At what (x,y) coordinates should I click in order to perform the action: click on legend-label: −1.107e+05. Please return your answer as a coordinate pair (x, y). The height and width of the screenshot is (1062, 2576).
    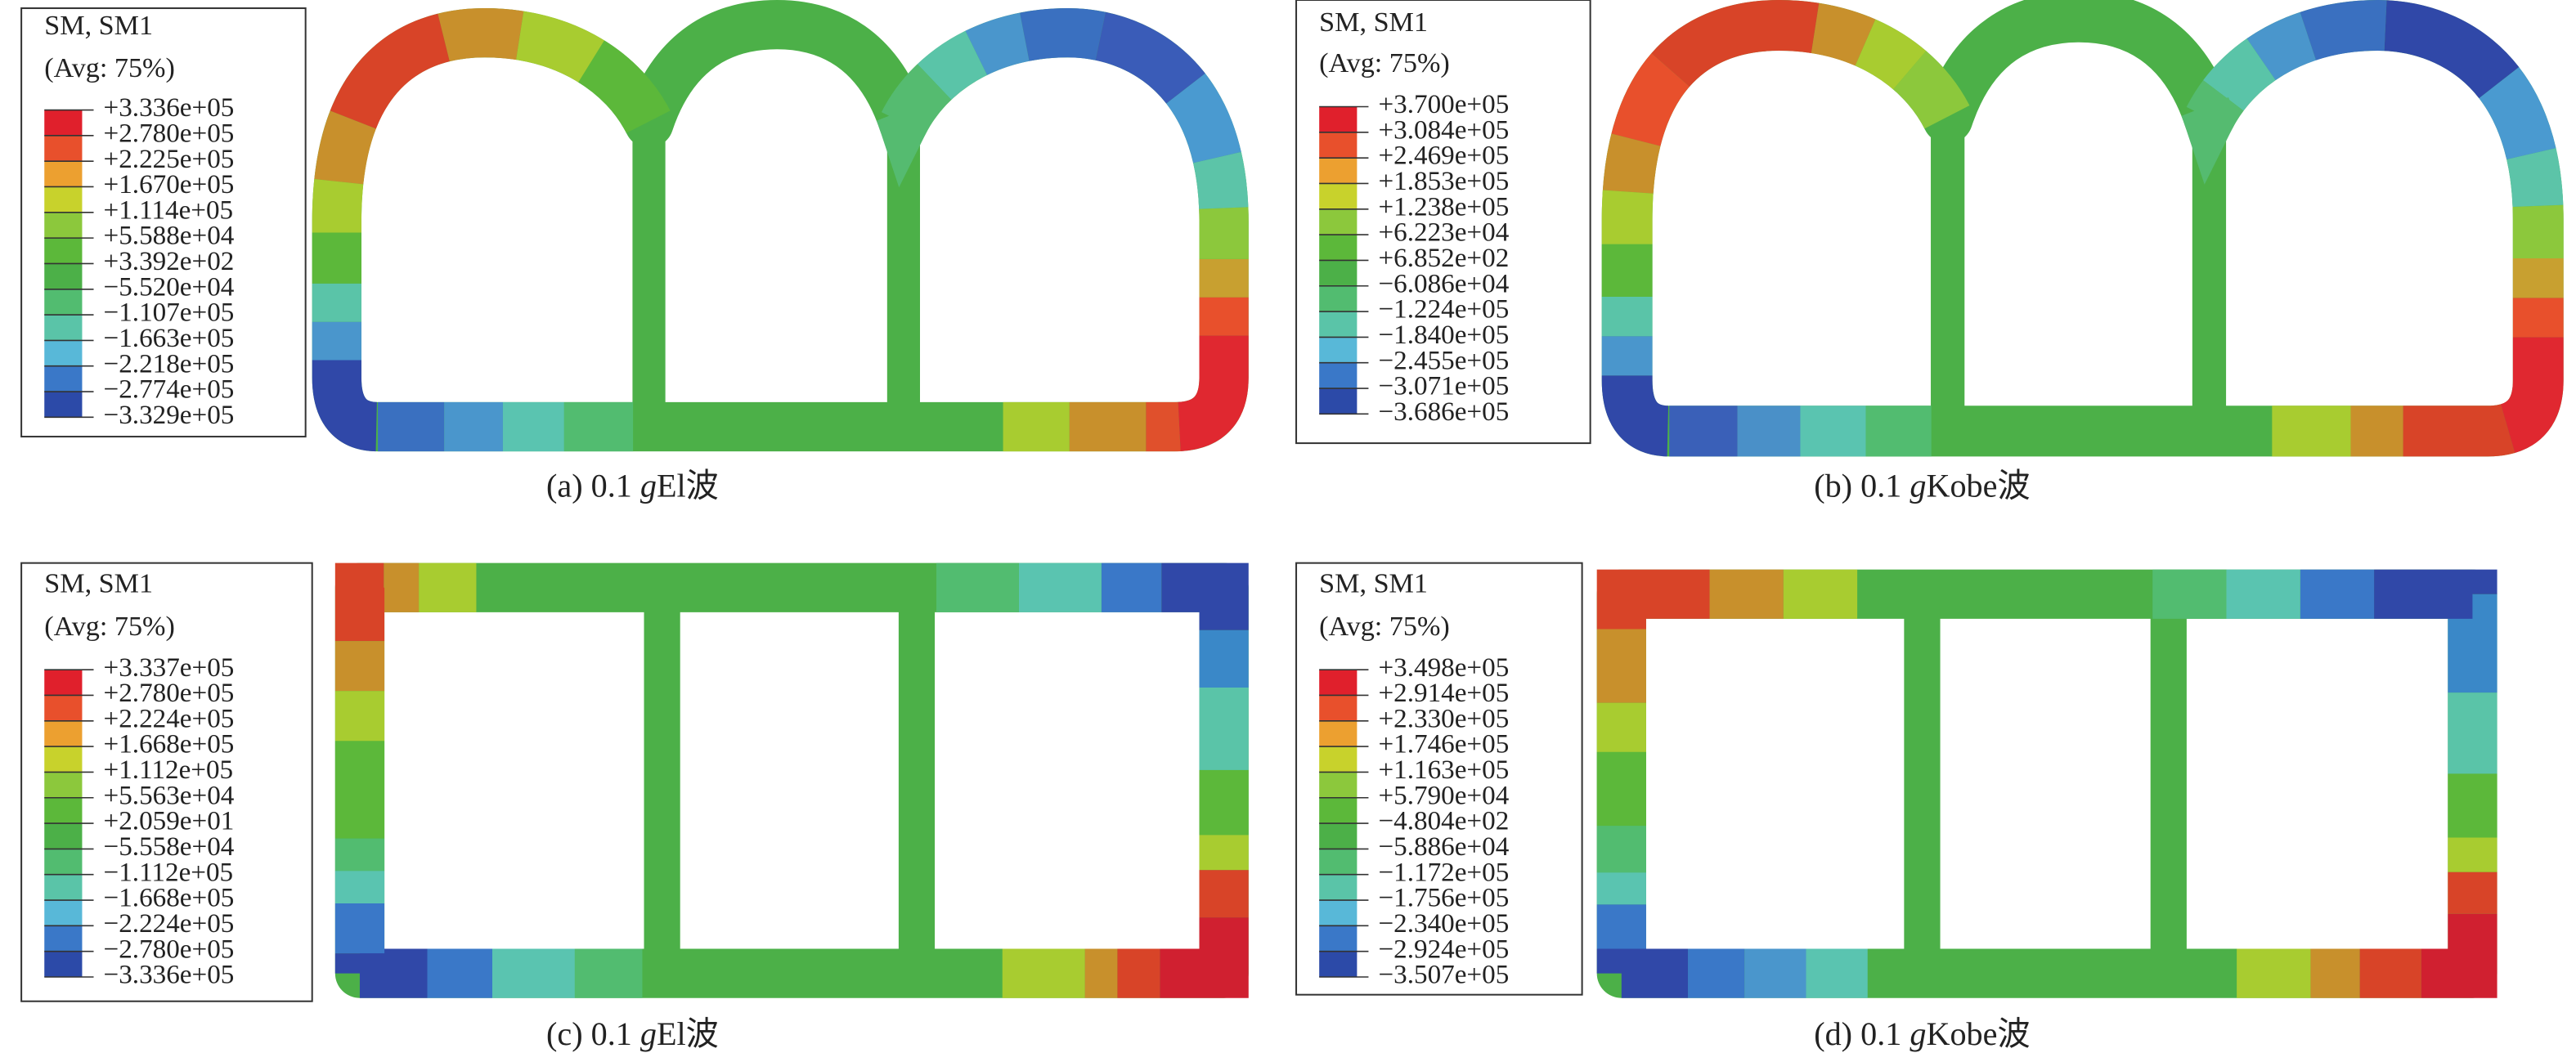
    Looking at the image, I should click on (169, 313).